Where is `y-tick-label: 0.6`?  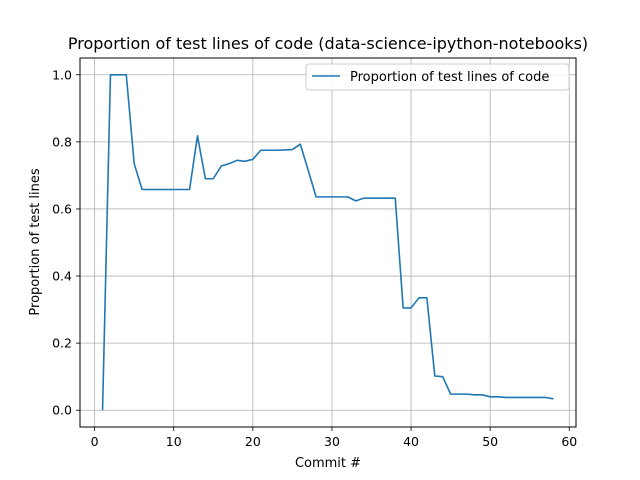 y-tick-label: 0.6 is located at coordinates (62, 208).